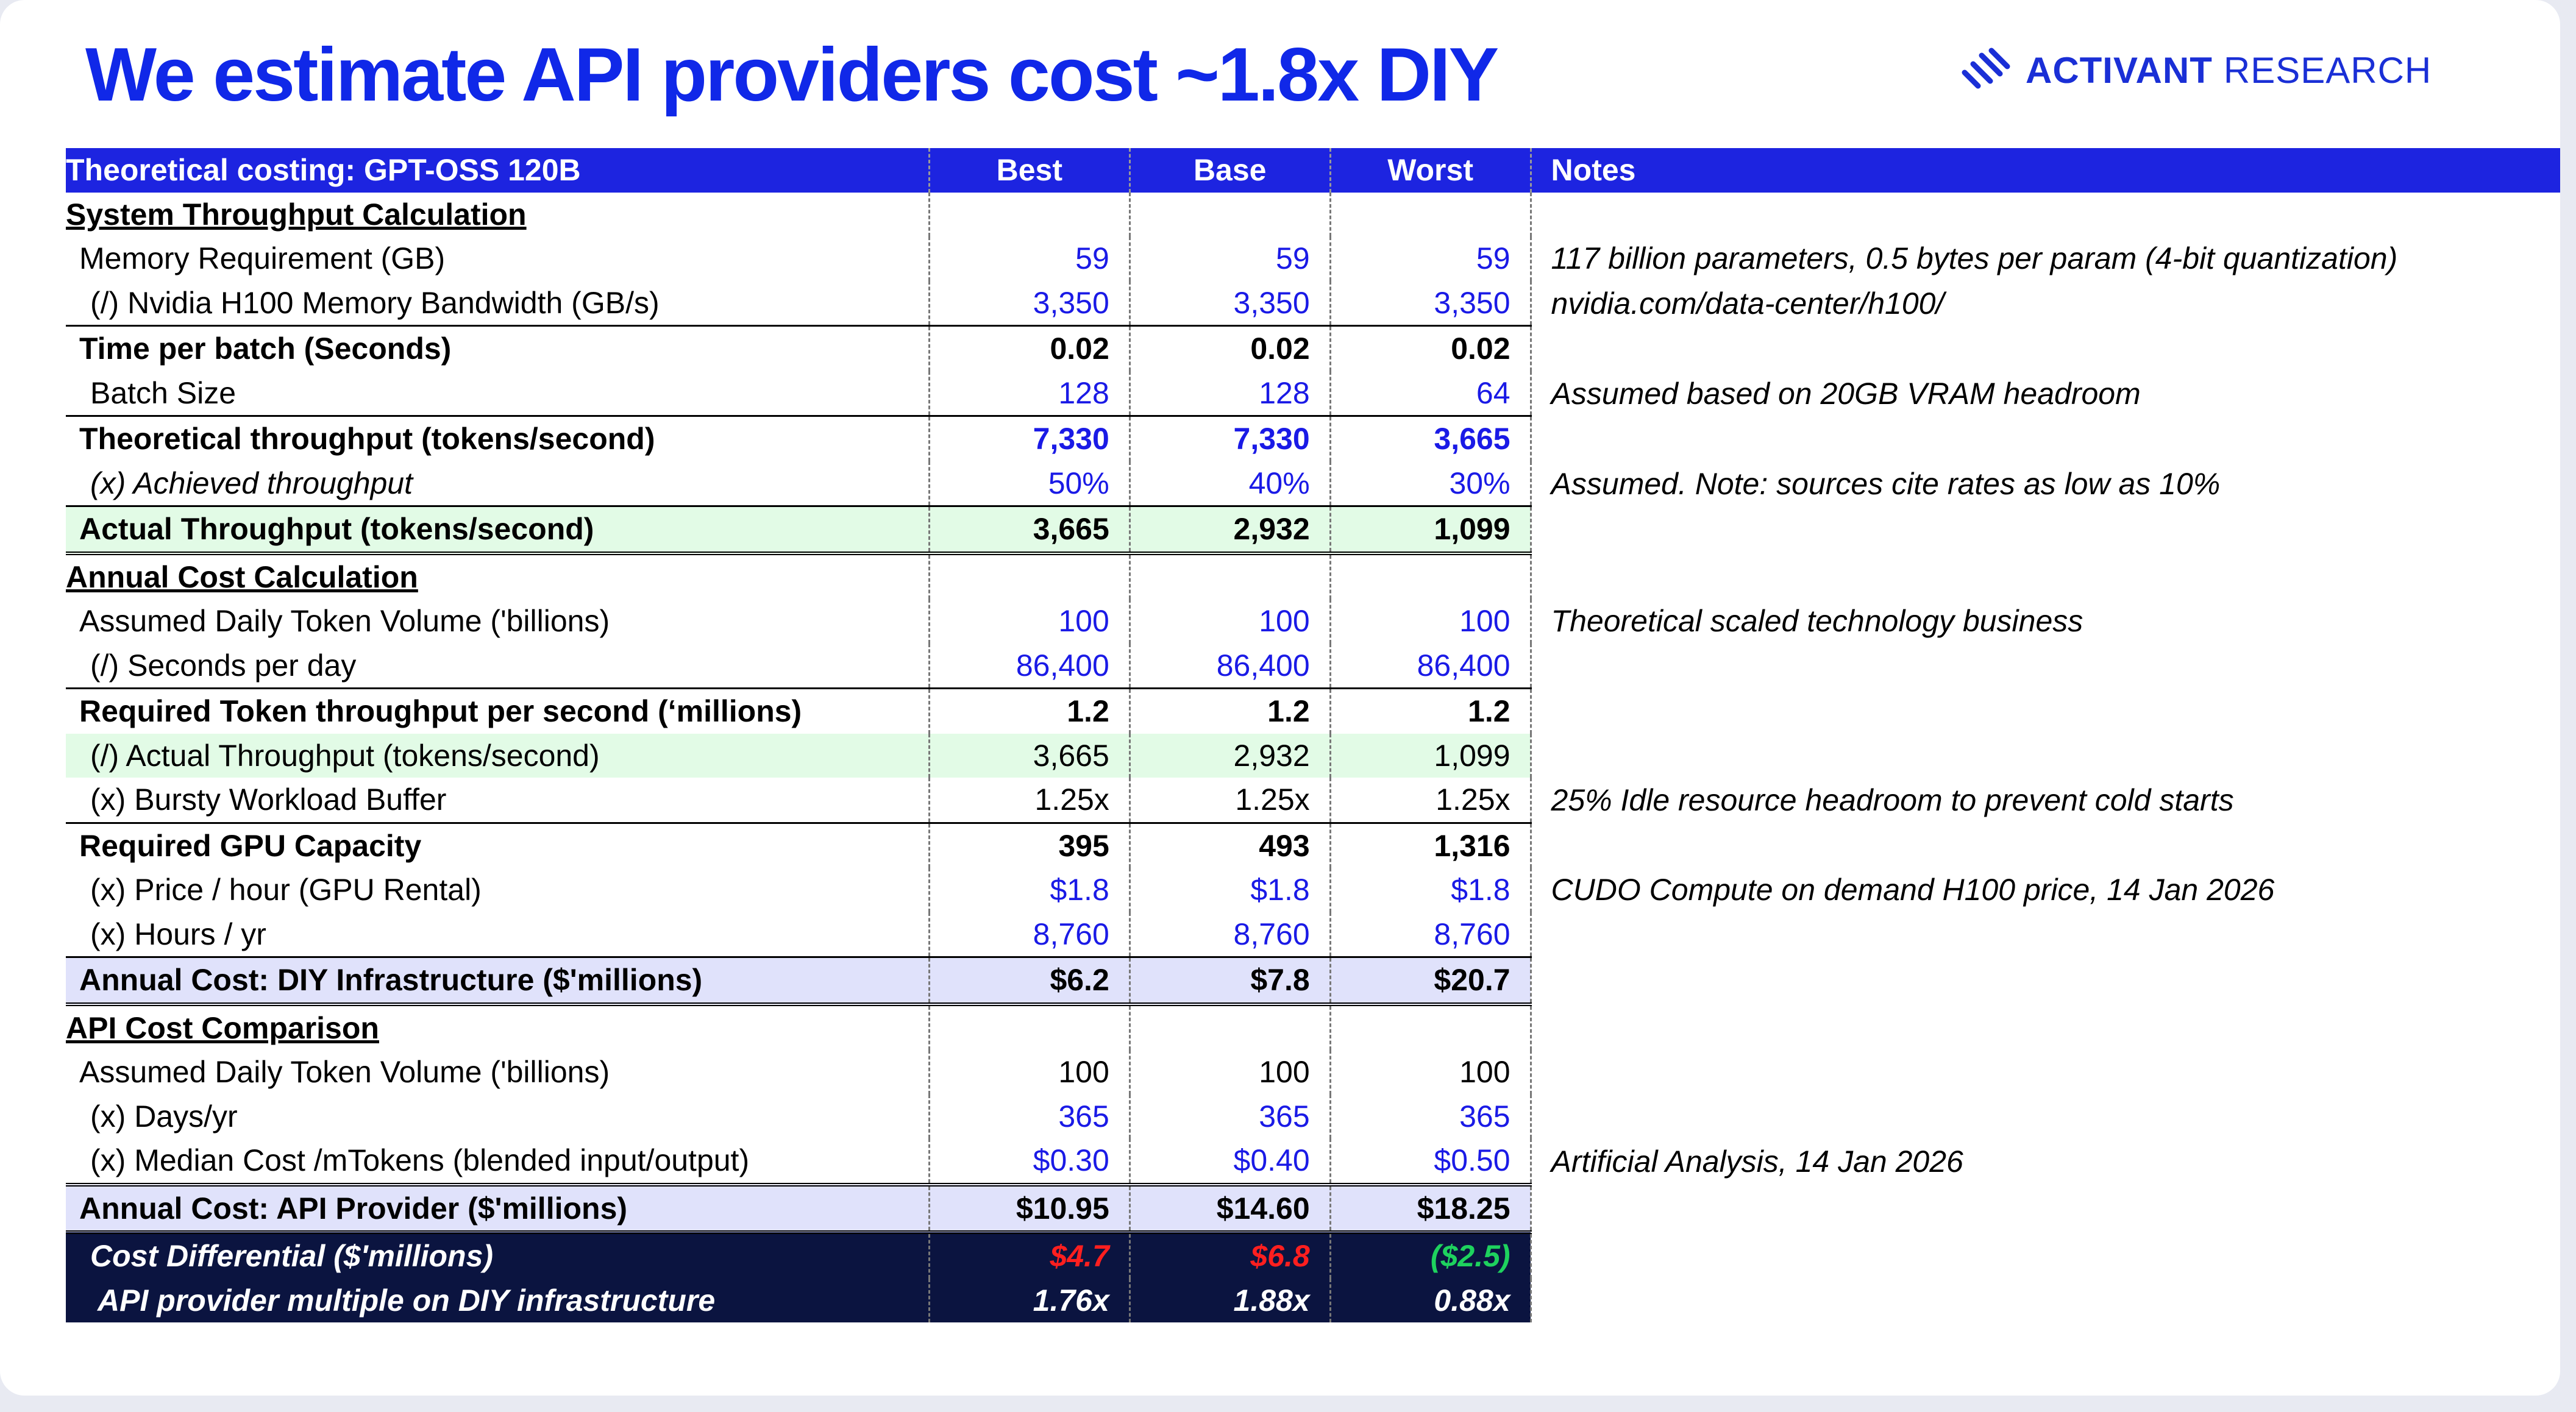 This screenshot has height=1412, width=2576. What do you see at coordinates (2044, 394) in the screenshot?
I see `cell-note: Assumed based on 20GB VRAM headroom` at bounding box center [2044, 394].